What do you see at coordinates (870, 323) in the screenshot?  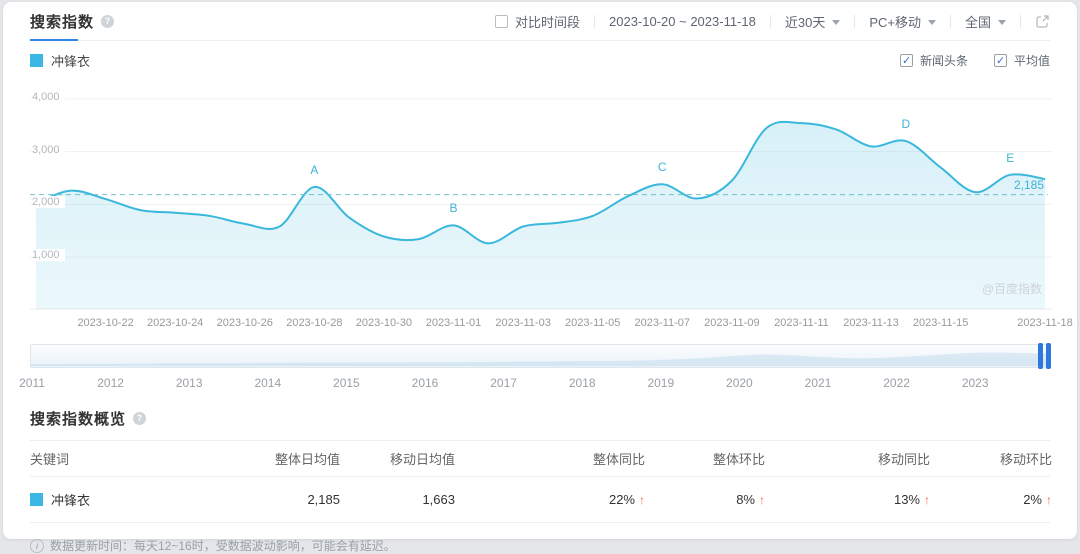 I see `x-axis-label: 2023-11-13` at bounding box center [870, 323].